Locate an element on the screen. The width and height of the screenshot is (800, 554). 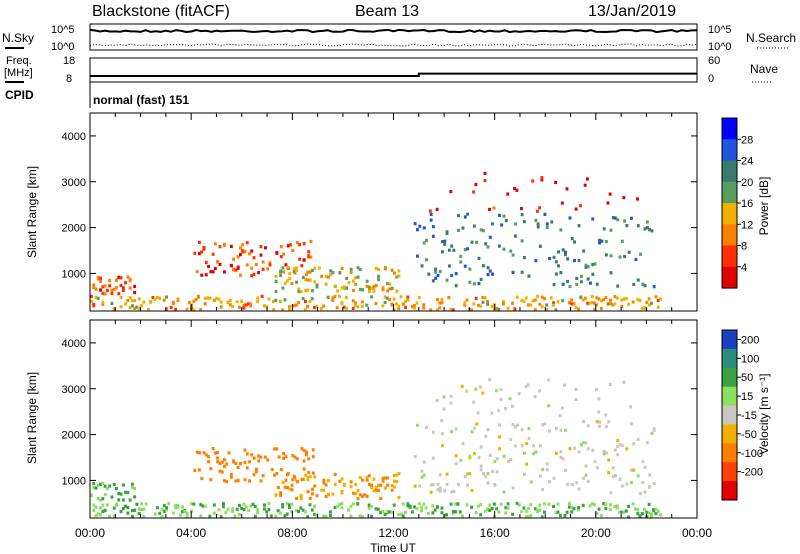
freq-label-1: Freq. is located at coordinates (19, 61).